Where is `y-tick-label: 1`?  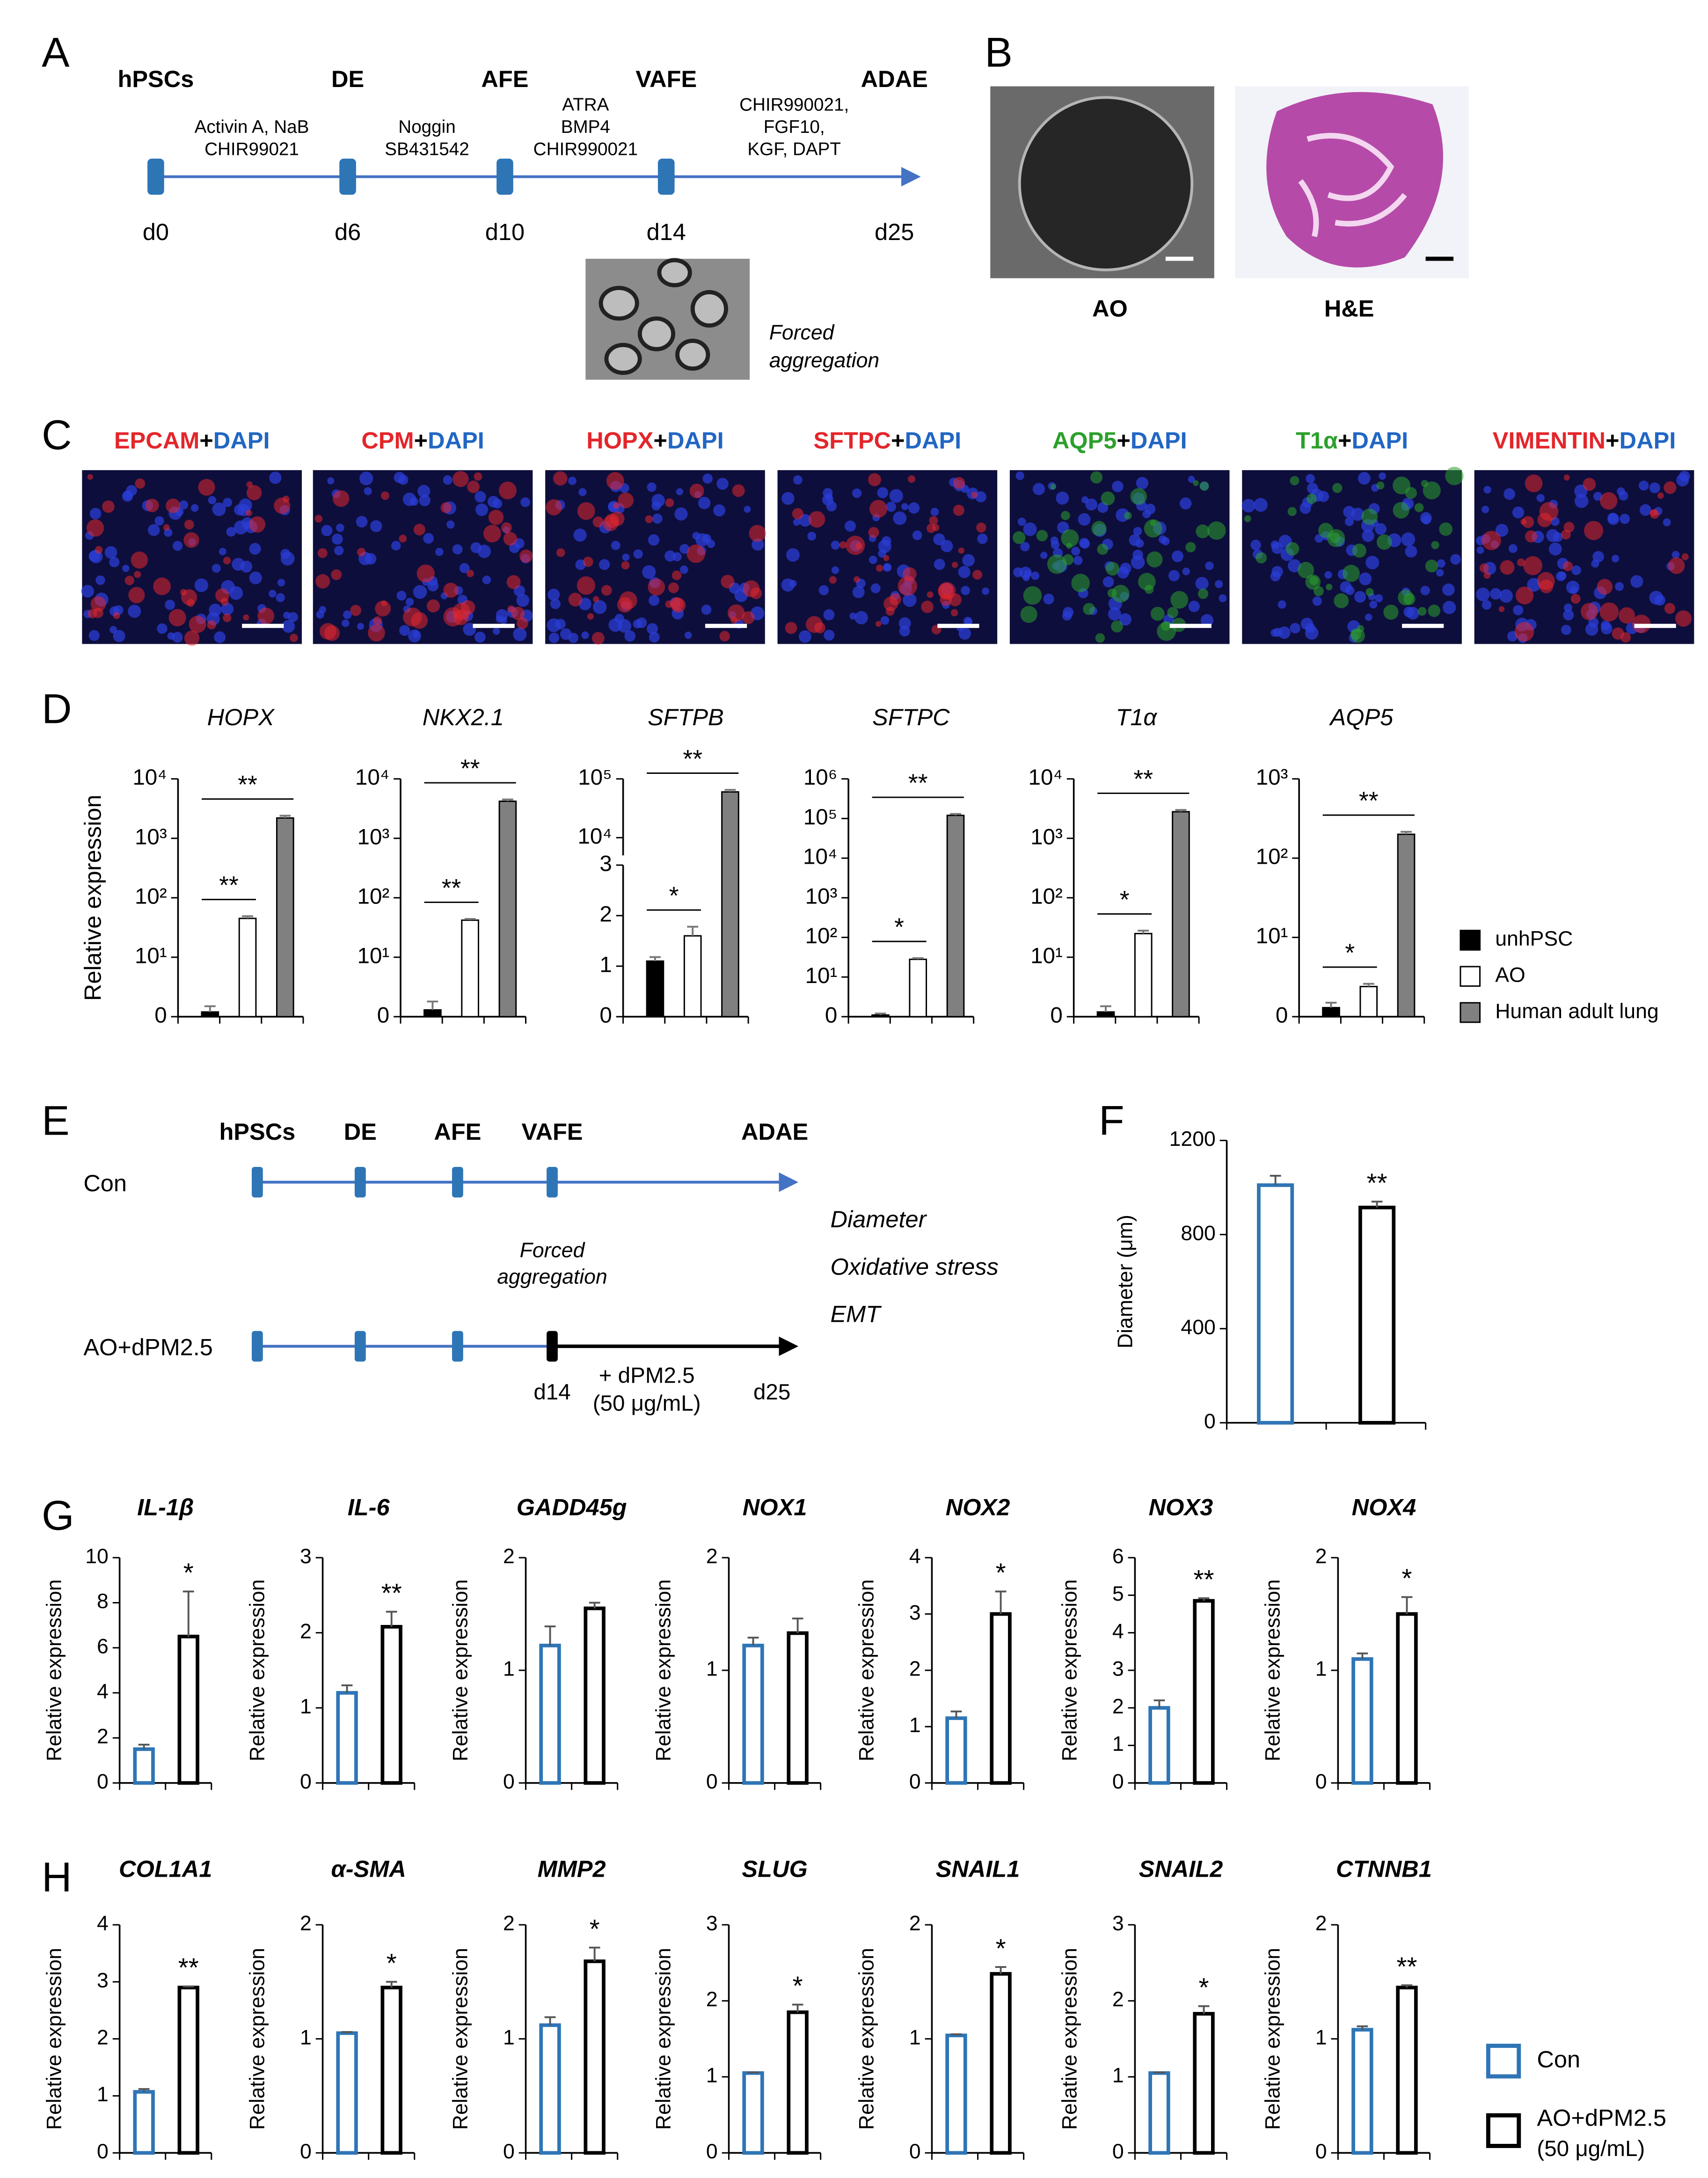 y-tick-label: 1 is located at coordinates (306, 2037).